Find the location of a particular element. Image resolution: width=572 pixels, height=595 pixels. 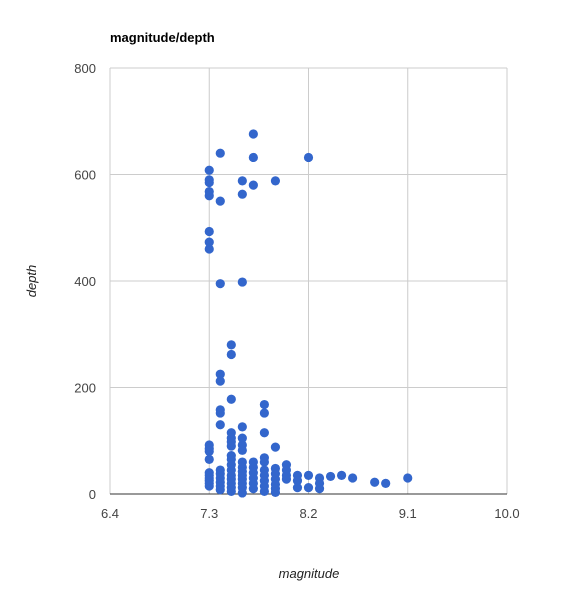

x-tick-label: 10.0 is located at coordinates (506, 513).